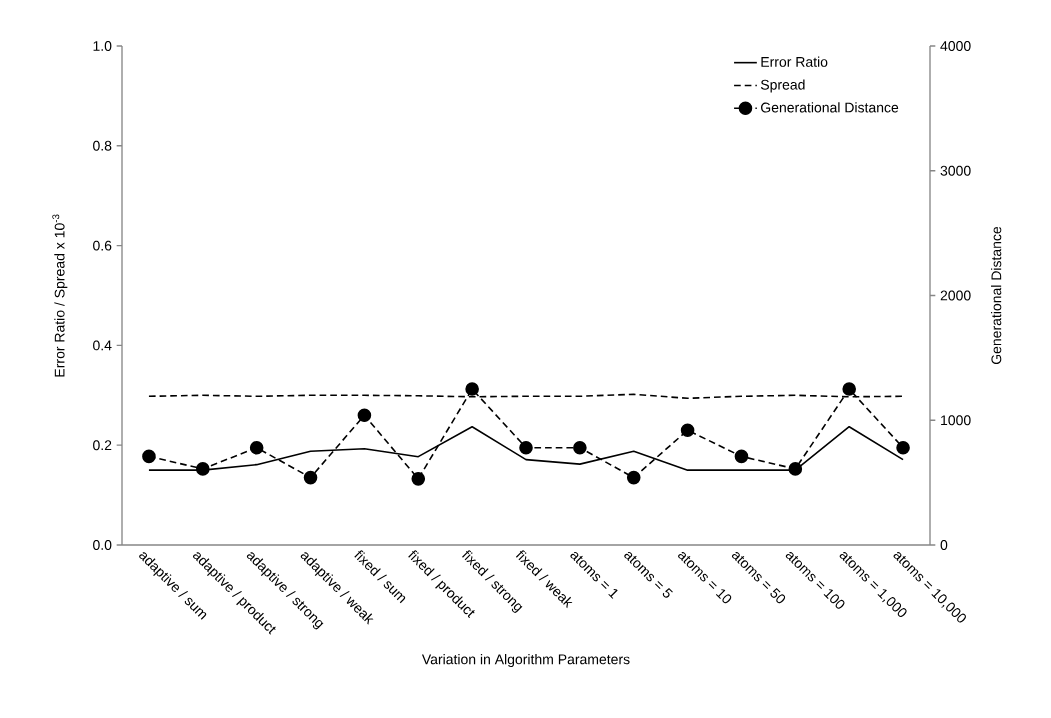  Describe the element at coordinates (102, 145) in the screenshot. I see `y-tick-label: 0.8` at that location.